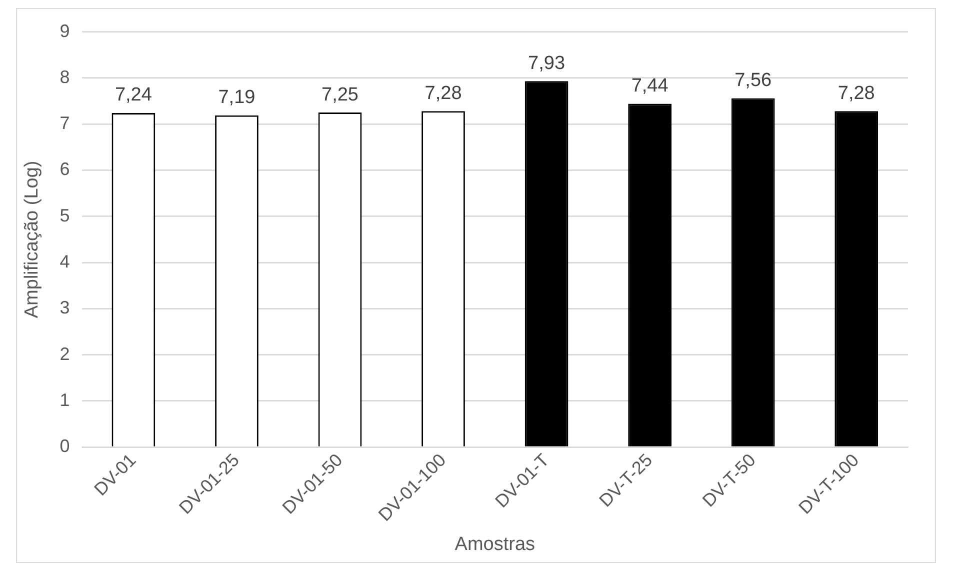 This screenshot has height=576, width=955. Describe the element at coordinates (65, 446) in the screenshot. I see `y-tick-label: 0` at that location.